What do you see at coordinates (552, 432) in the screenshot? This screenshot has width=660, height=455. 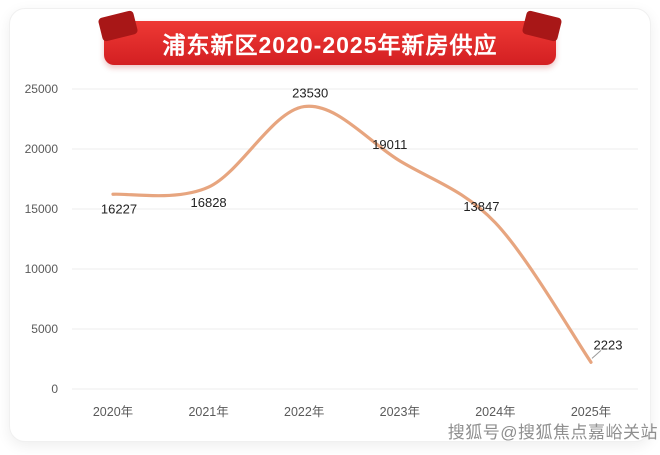 I see `watermark-text: 搜狐号@搜狐焦点嘉峪关站` at bounding box center [552, 432].